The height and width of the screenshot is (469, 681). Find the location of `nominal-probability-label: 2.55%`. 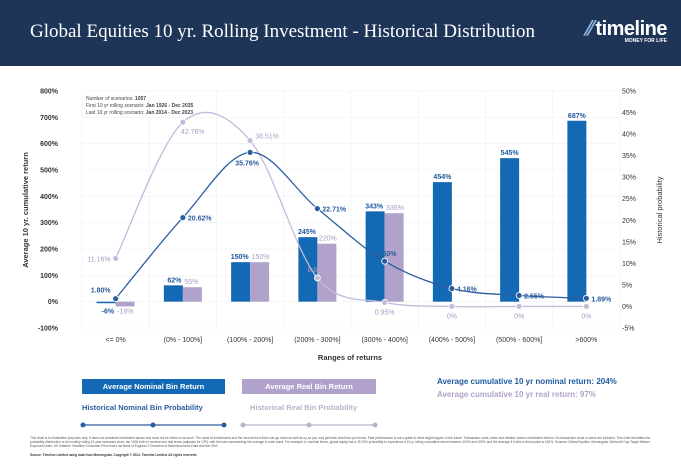

nominal-probability-label: 2.55% is located at coordinates (534, 296).